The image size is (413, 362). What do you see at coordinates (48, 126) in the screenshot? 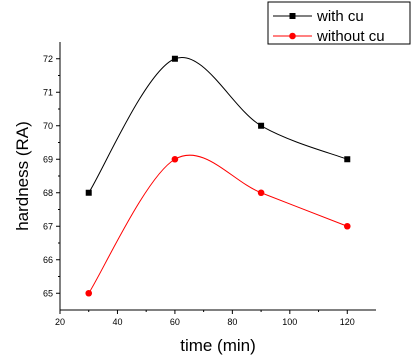
I see `y-tick-label: 70` at bounding box center [48, 126].